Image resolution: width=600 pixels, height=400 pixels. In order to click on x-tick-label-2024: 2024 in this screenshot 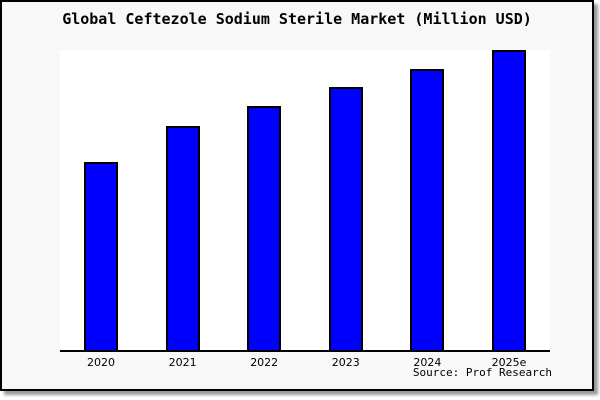, I will do `click(427, 362)`.